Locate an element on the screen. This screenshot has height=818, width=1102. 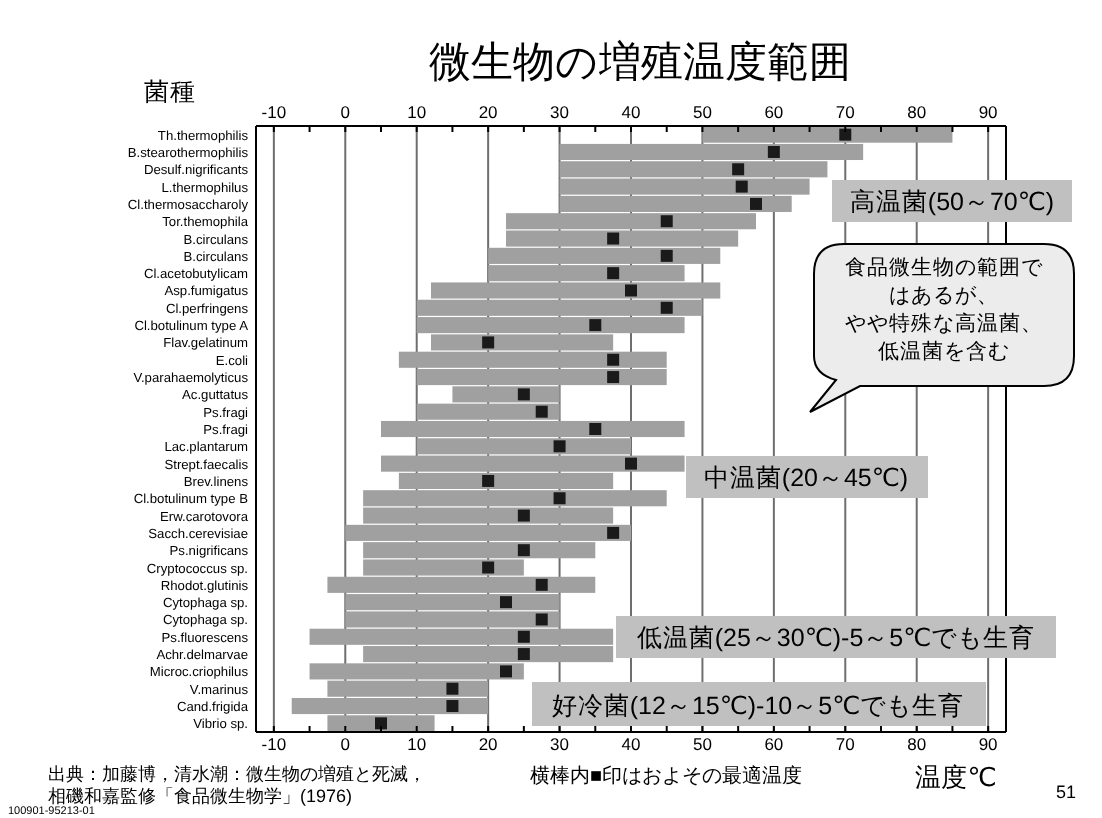
x2-tick-label: 60 is located at coordinates (774, 112).